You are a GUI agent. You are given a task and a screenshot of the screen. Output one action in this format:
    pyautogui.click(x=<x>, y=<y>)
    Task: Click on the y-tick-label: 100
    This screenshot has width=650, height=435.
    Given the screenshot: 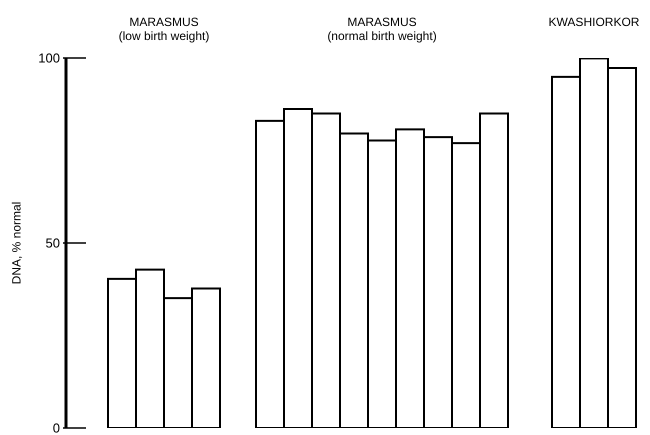 What is the action you would take?
    pyautogui.click(x=49, y=58)
    